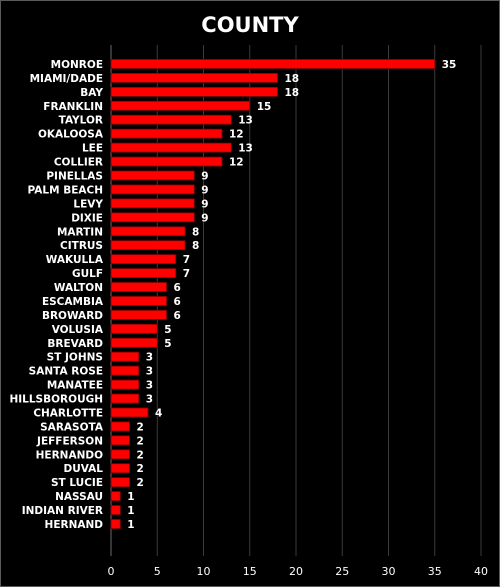  Describe the element at coordinates (78, 163) in the screenshot. I see `category-label: COLLIER` at that location.